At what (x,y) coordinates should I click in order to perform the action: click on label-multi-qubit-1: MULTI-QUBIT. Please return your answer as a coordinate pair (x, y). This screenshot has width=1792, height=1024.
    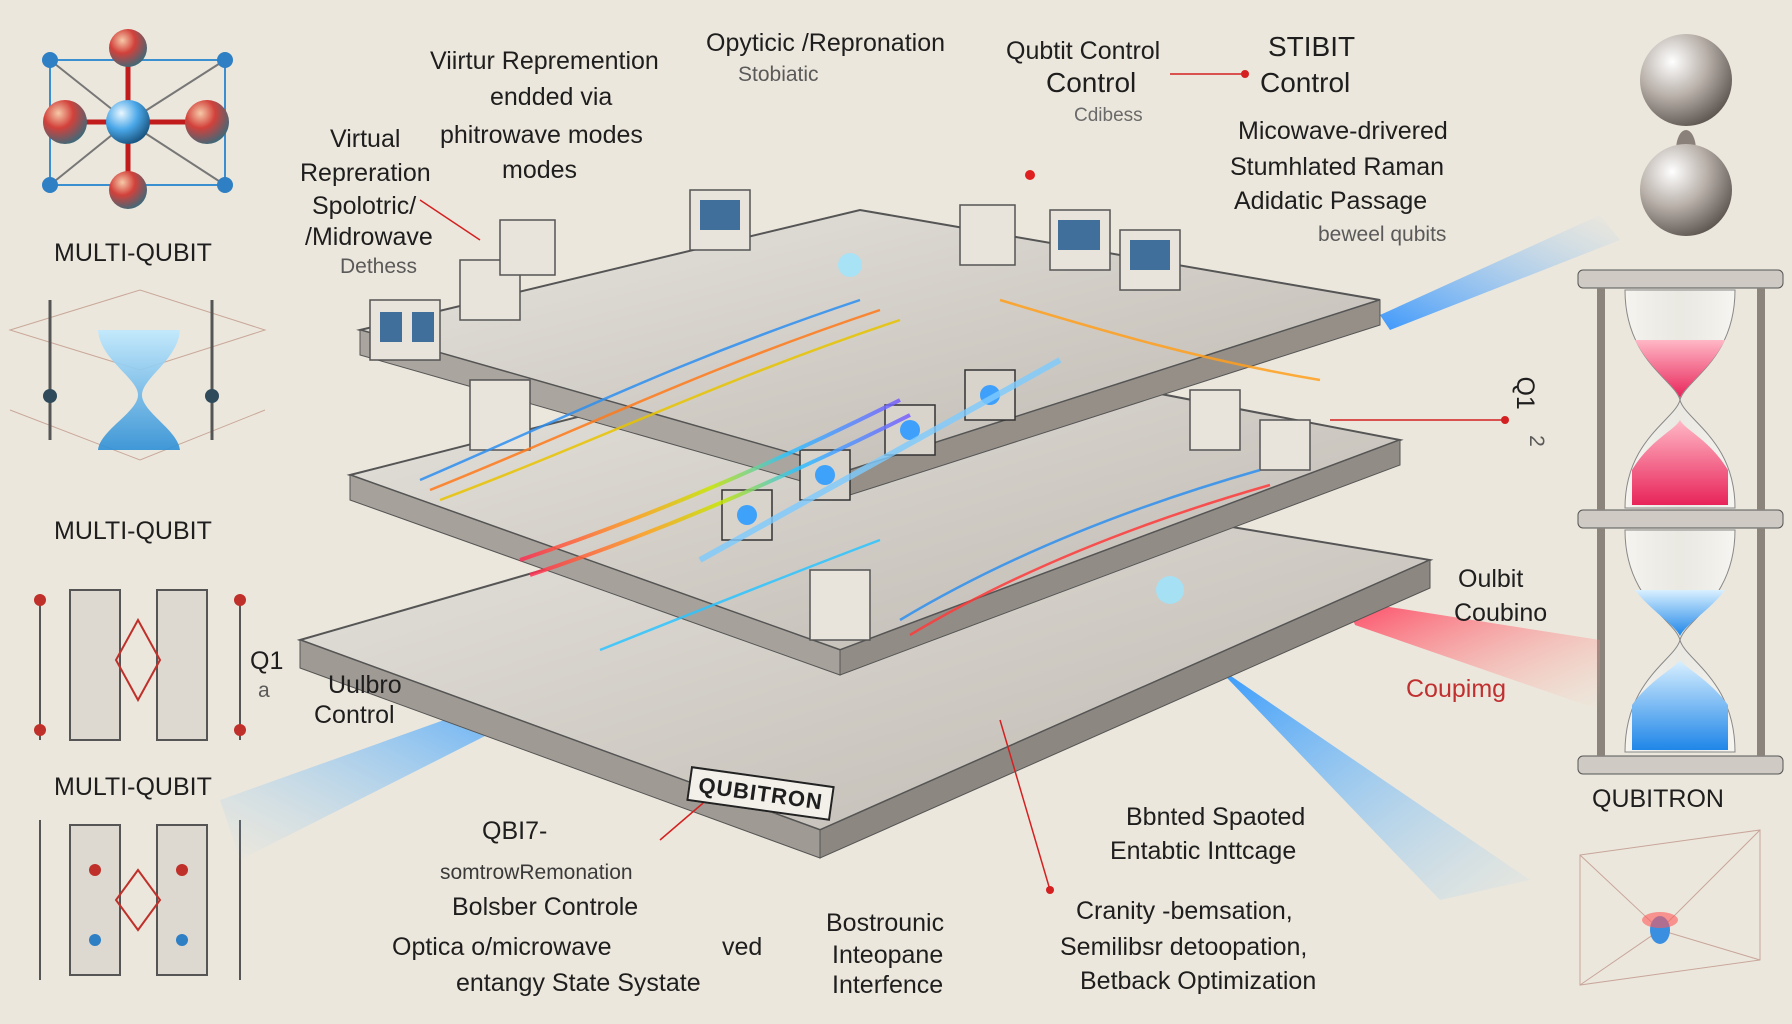
    Looking at the image, I should click on (133, 253).